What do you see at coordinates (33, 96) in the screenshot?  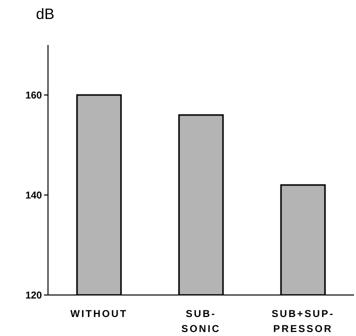 I see `y-tick-label: 160` at bounding box center [33, 96].